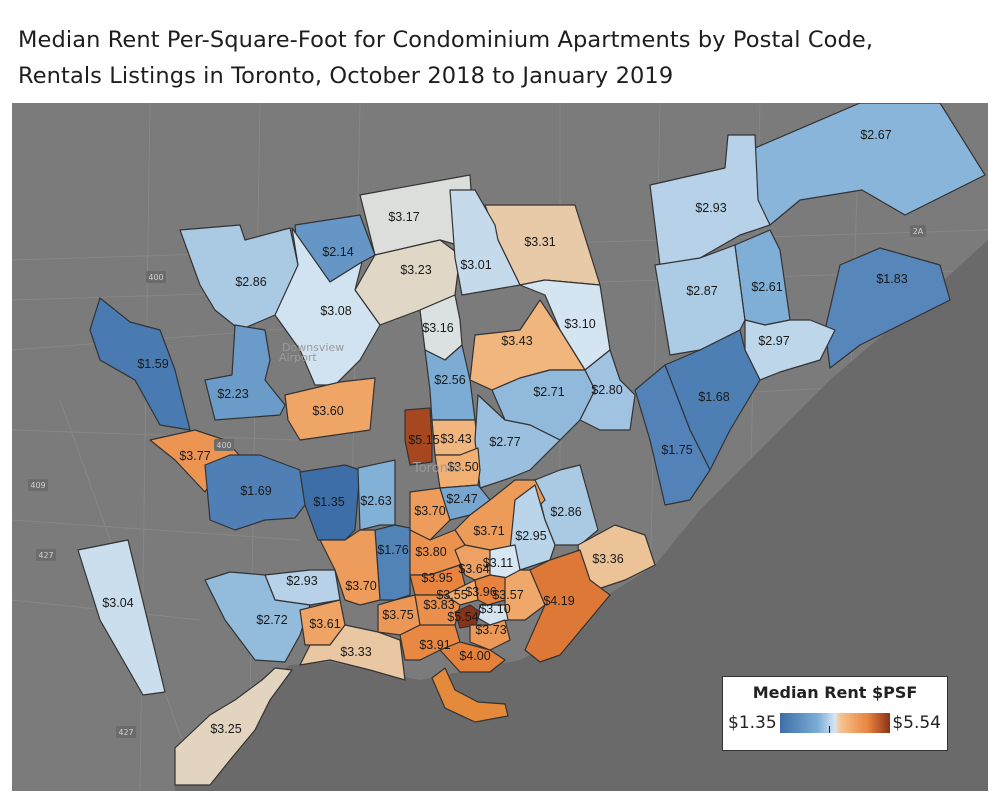 The width and height of the screenshot is (1000, 800). I want to click on region-value-label: $2.14, so click(337, 252).